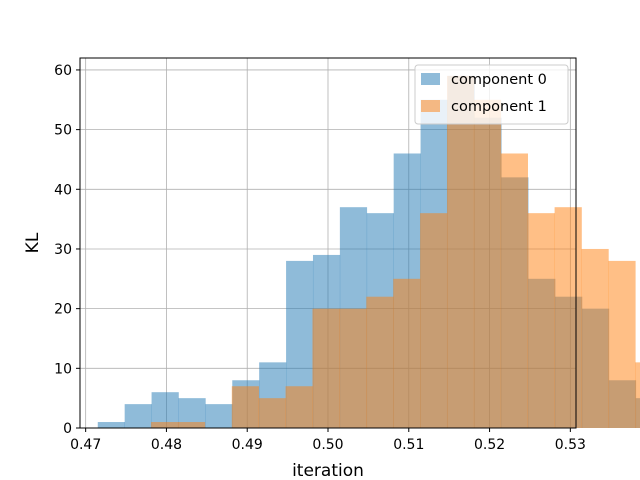 The image size is (640, 480). What do you see at coordinates (85, 445) in the screenshot?
I see `x-tick-label: 0.47` at bounding box center [85, 445].